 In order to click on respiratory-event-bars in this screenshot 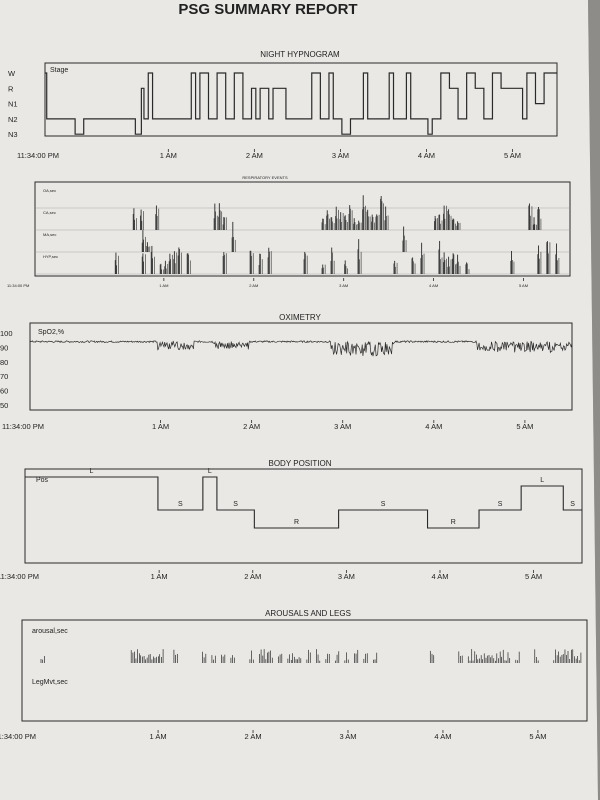, I will do `click(337, 234)`.